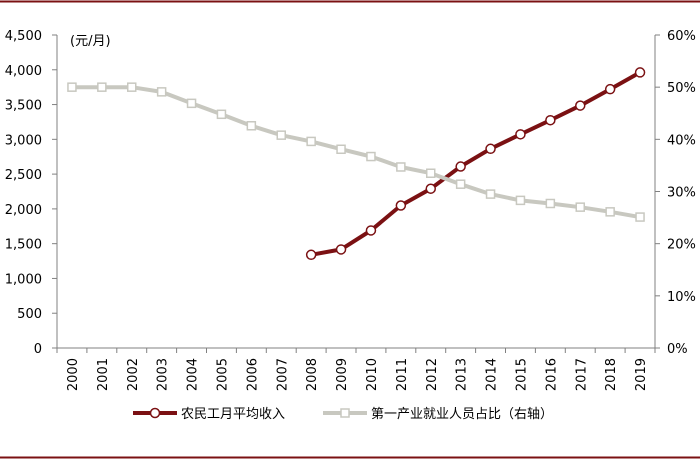 This screenshot has height=459, width=700. I want to click on legend: 农民工月平均收入 第一产业就业人员占比（右轴）, so click(343, 414).